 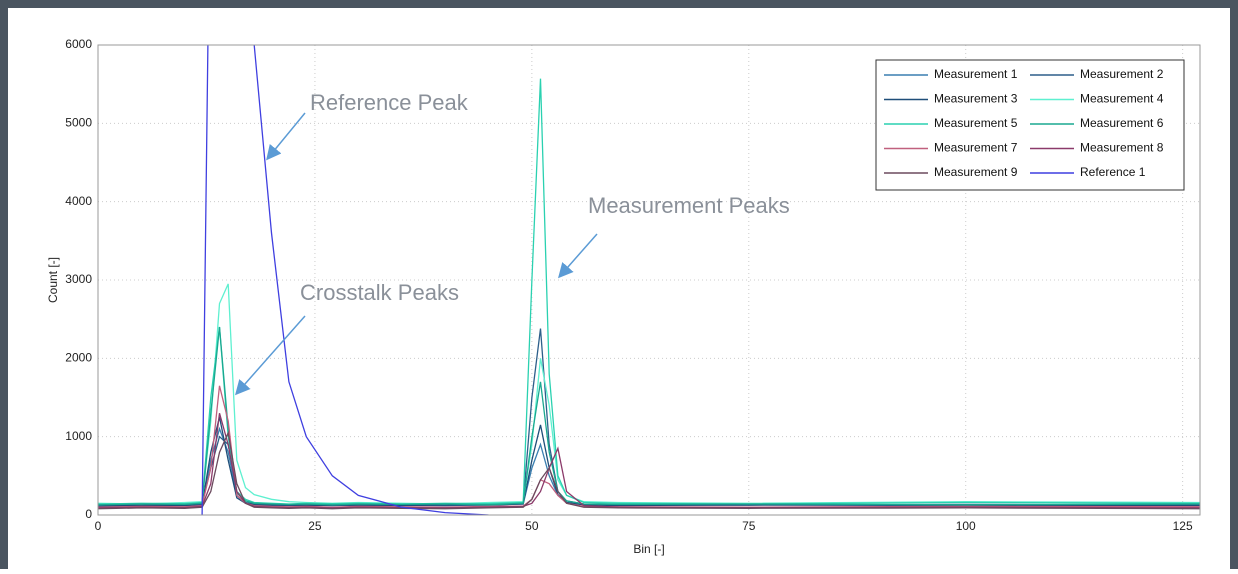 What do you see at coordinates (78, 436) in the screenshot?
I see `y-tick-label: 1000` at bounding box center [78, 436].